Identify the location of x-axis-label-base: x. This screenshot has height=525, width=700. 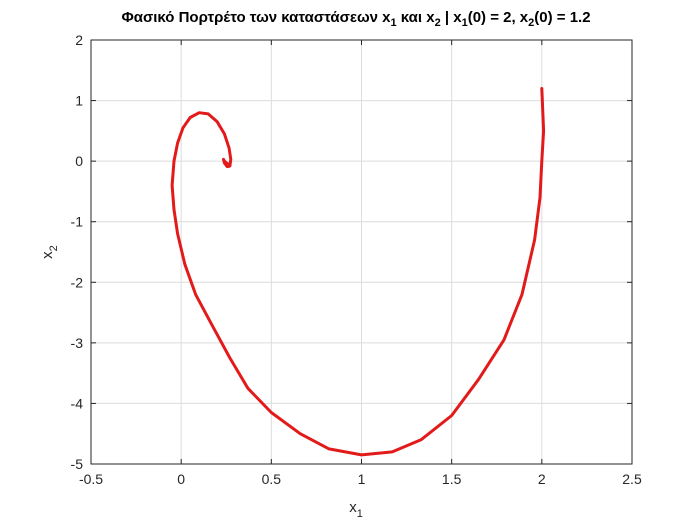
(353, 507).